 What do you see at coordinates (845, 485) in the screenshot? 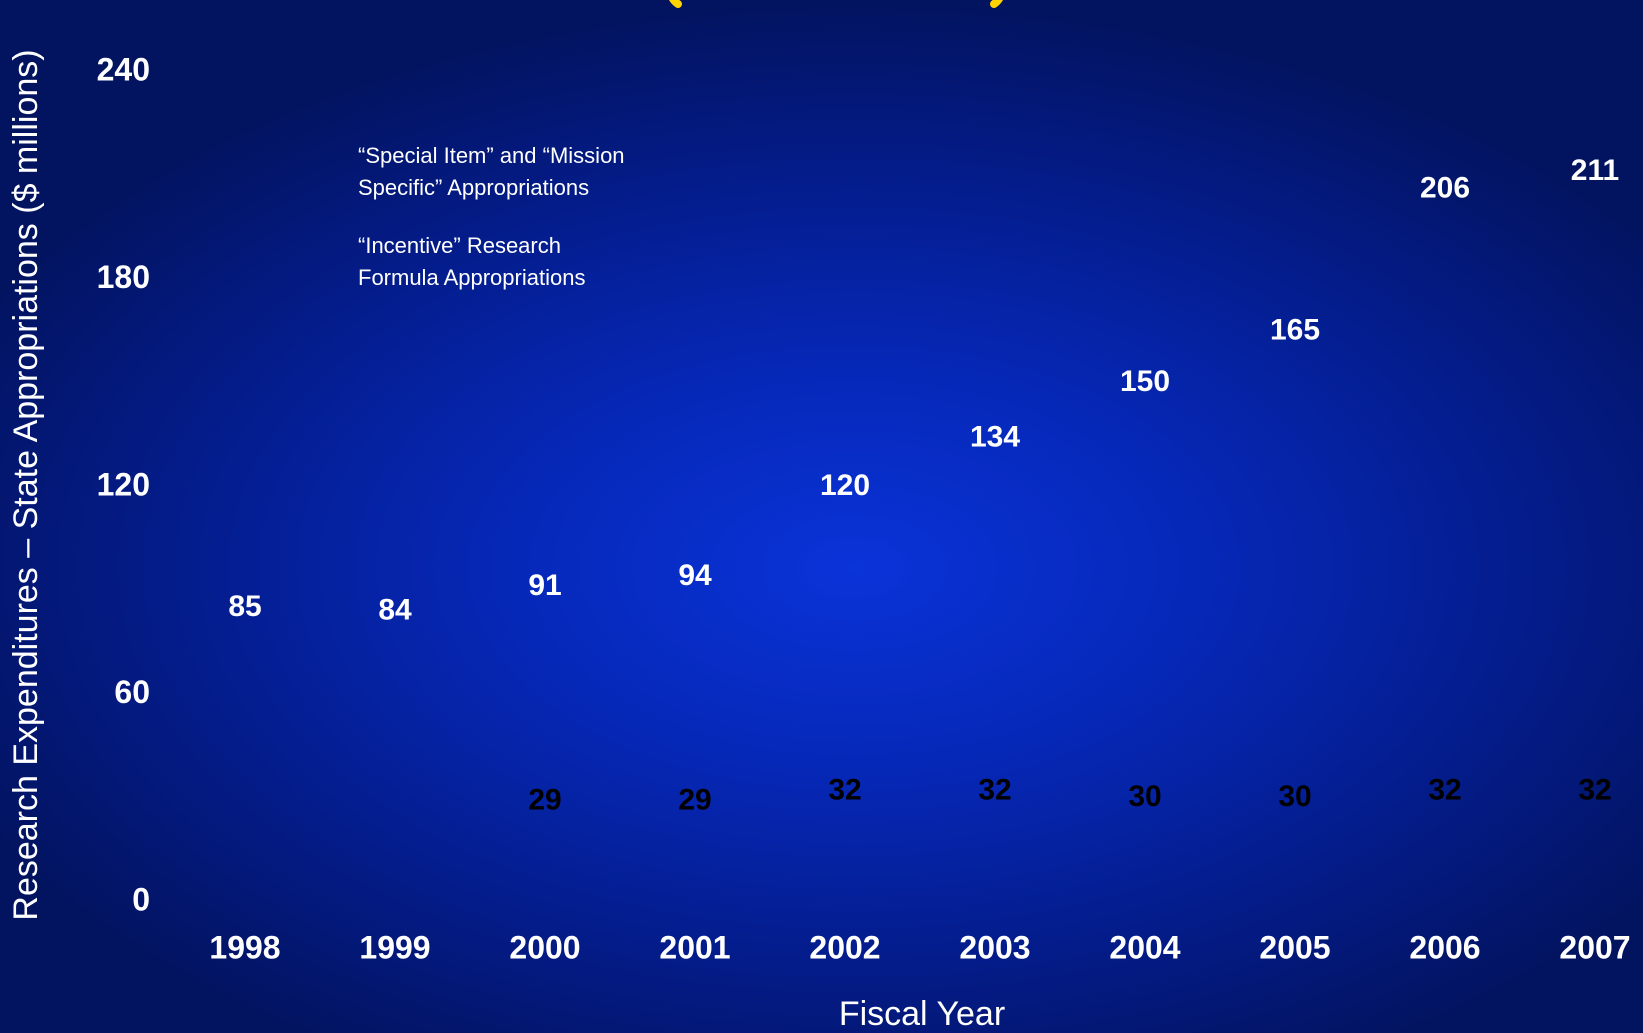
I see `data-label: 120` at bounding box center [845, 485].